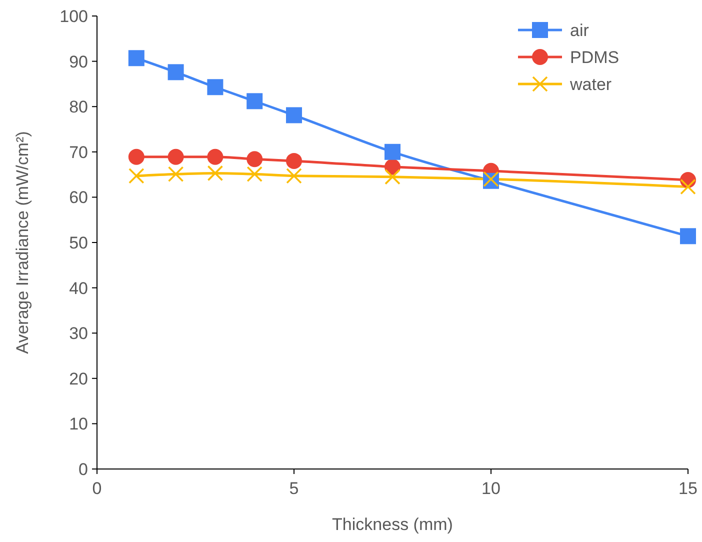  What do you see at coordinates (78, 424) in the screenshot?
I see `y-tick-label: 10` at bounding box center [78, 424].